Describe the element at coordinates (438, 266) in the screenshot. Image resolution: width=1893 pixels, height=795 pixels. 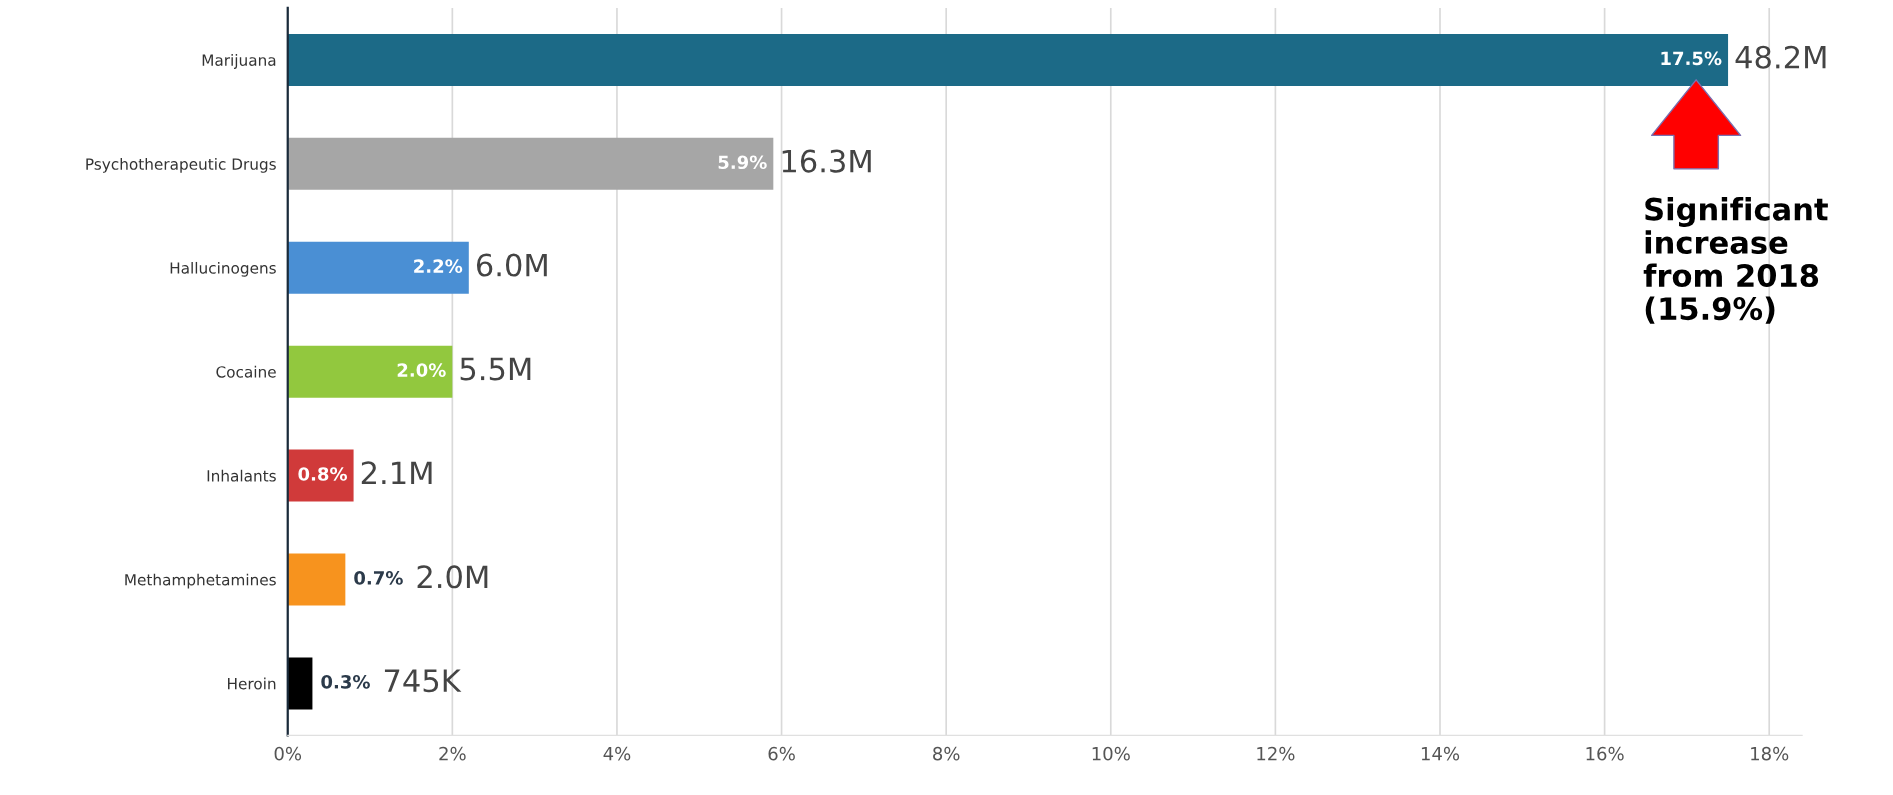
I see `data-label: 2.2%` at that location.